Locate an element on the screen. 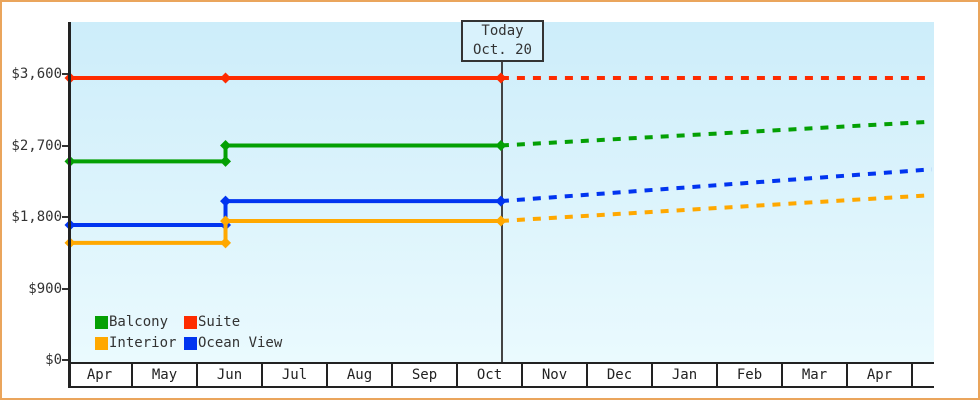 The width and height of the screenshot is (980, 400). month-cell-jul: Jul is located at coordinates (295, 375).